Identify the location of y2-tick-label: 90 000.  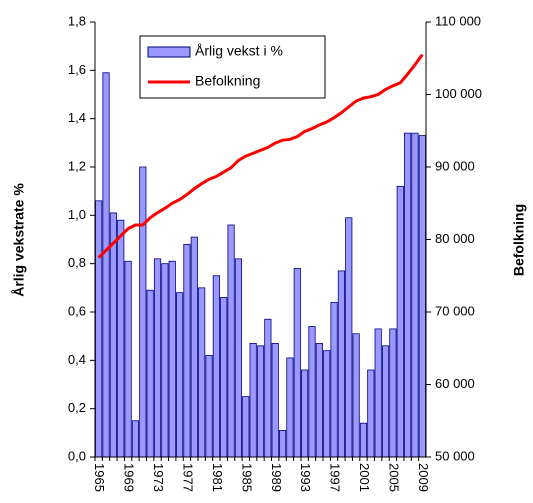
(455, 165).